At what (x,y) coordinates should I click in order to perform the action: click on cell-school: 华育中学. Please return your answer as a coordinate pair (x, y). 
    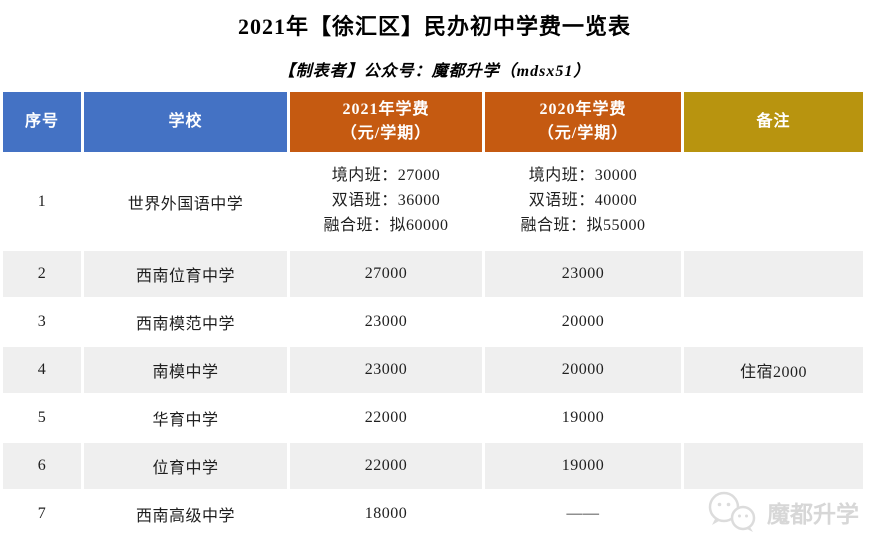
    Looking at the image, I should click on (185, 418).